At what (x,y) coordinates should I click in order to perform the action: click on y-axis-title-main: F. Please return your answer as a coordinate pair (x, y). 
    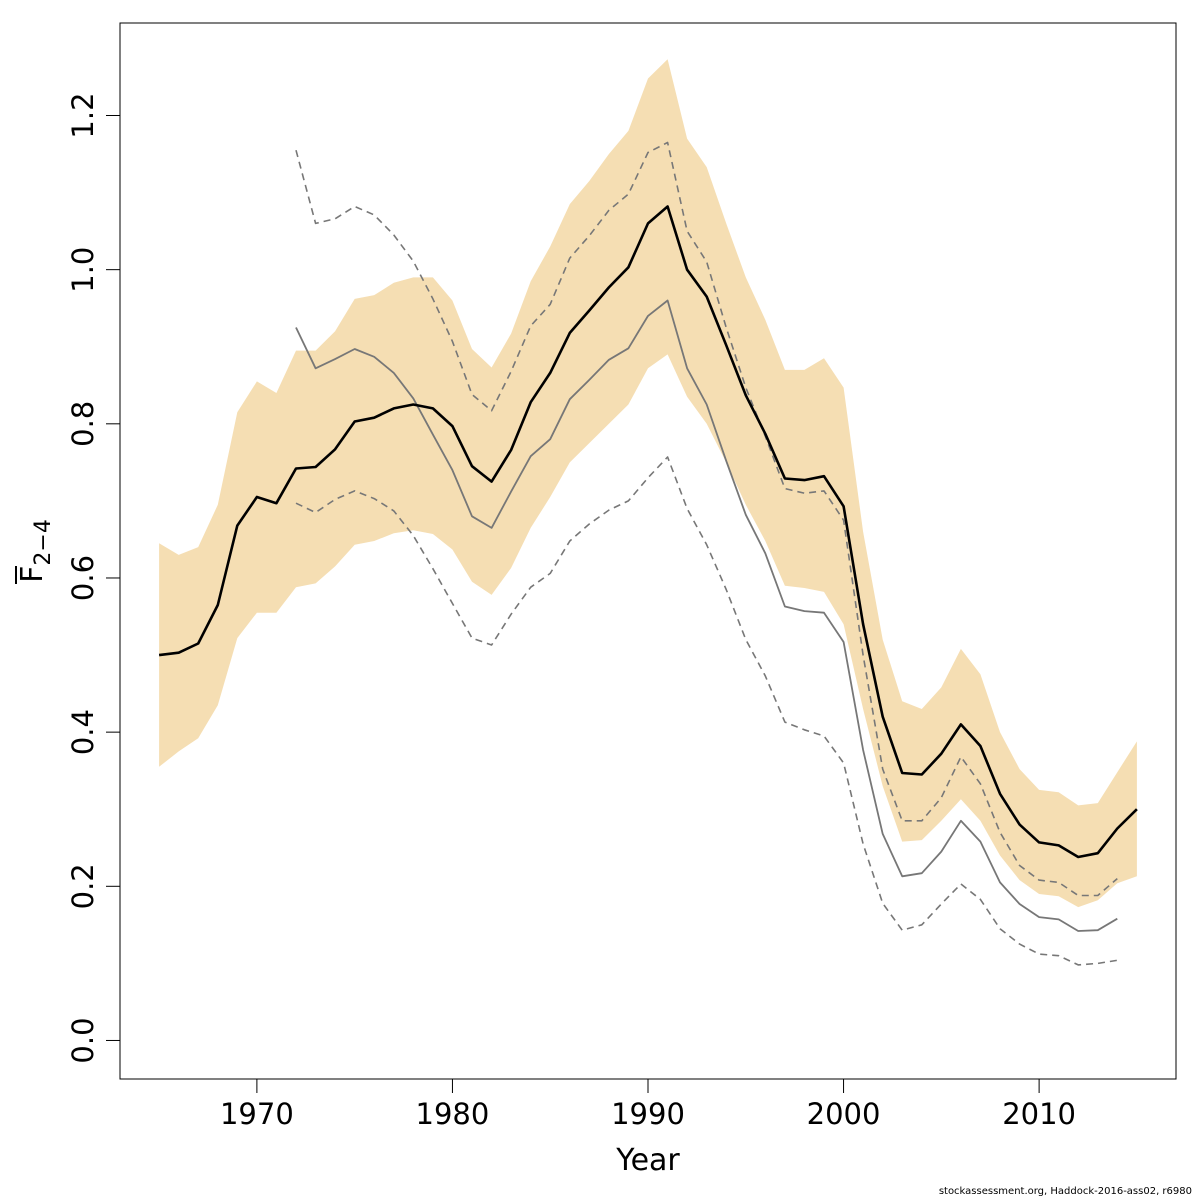
    Looking at the image, I should click on (32, 574).